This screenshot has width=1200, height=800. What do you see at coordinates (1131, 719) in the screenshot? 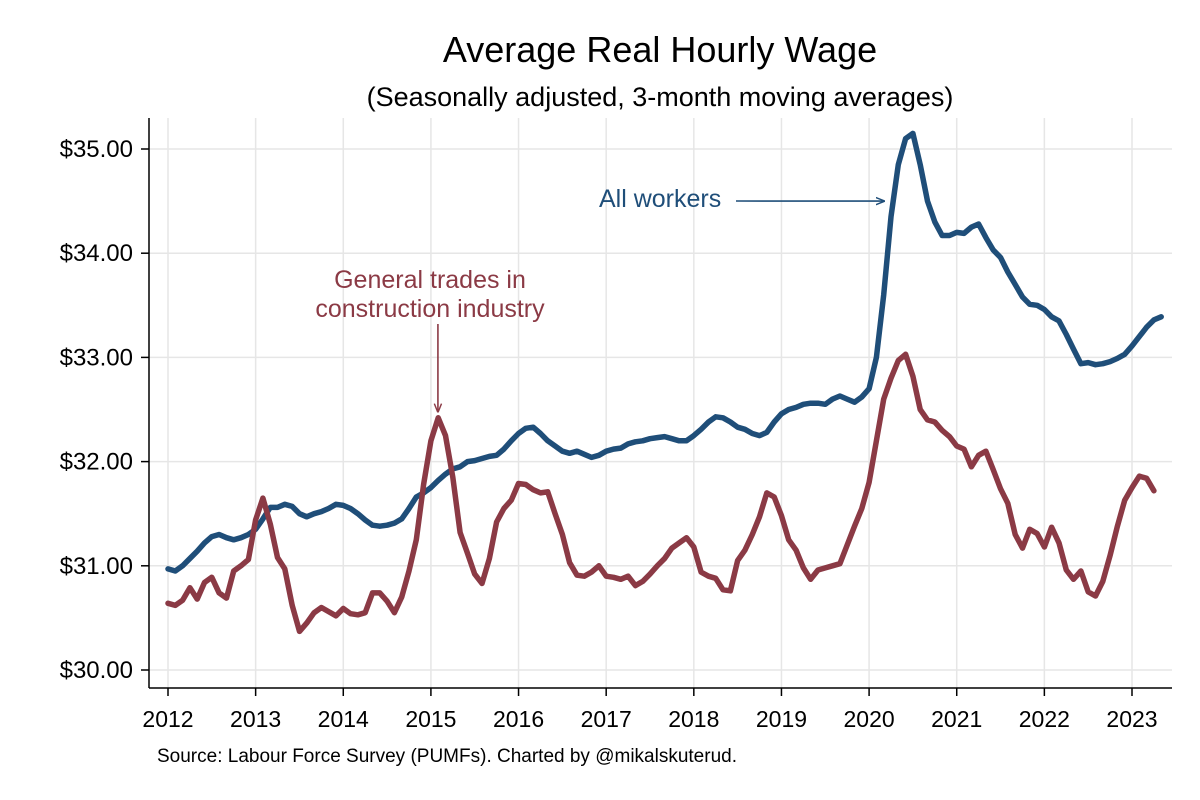
I see `x-tick-label: 2023` at bounding box center [1131, 719].